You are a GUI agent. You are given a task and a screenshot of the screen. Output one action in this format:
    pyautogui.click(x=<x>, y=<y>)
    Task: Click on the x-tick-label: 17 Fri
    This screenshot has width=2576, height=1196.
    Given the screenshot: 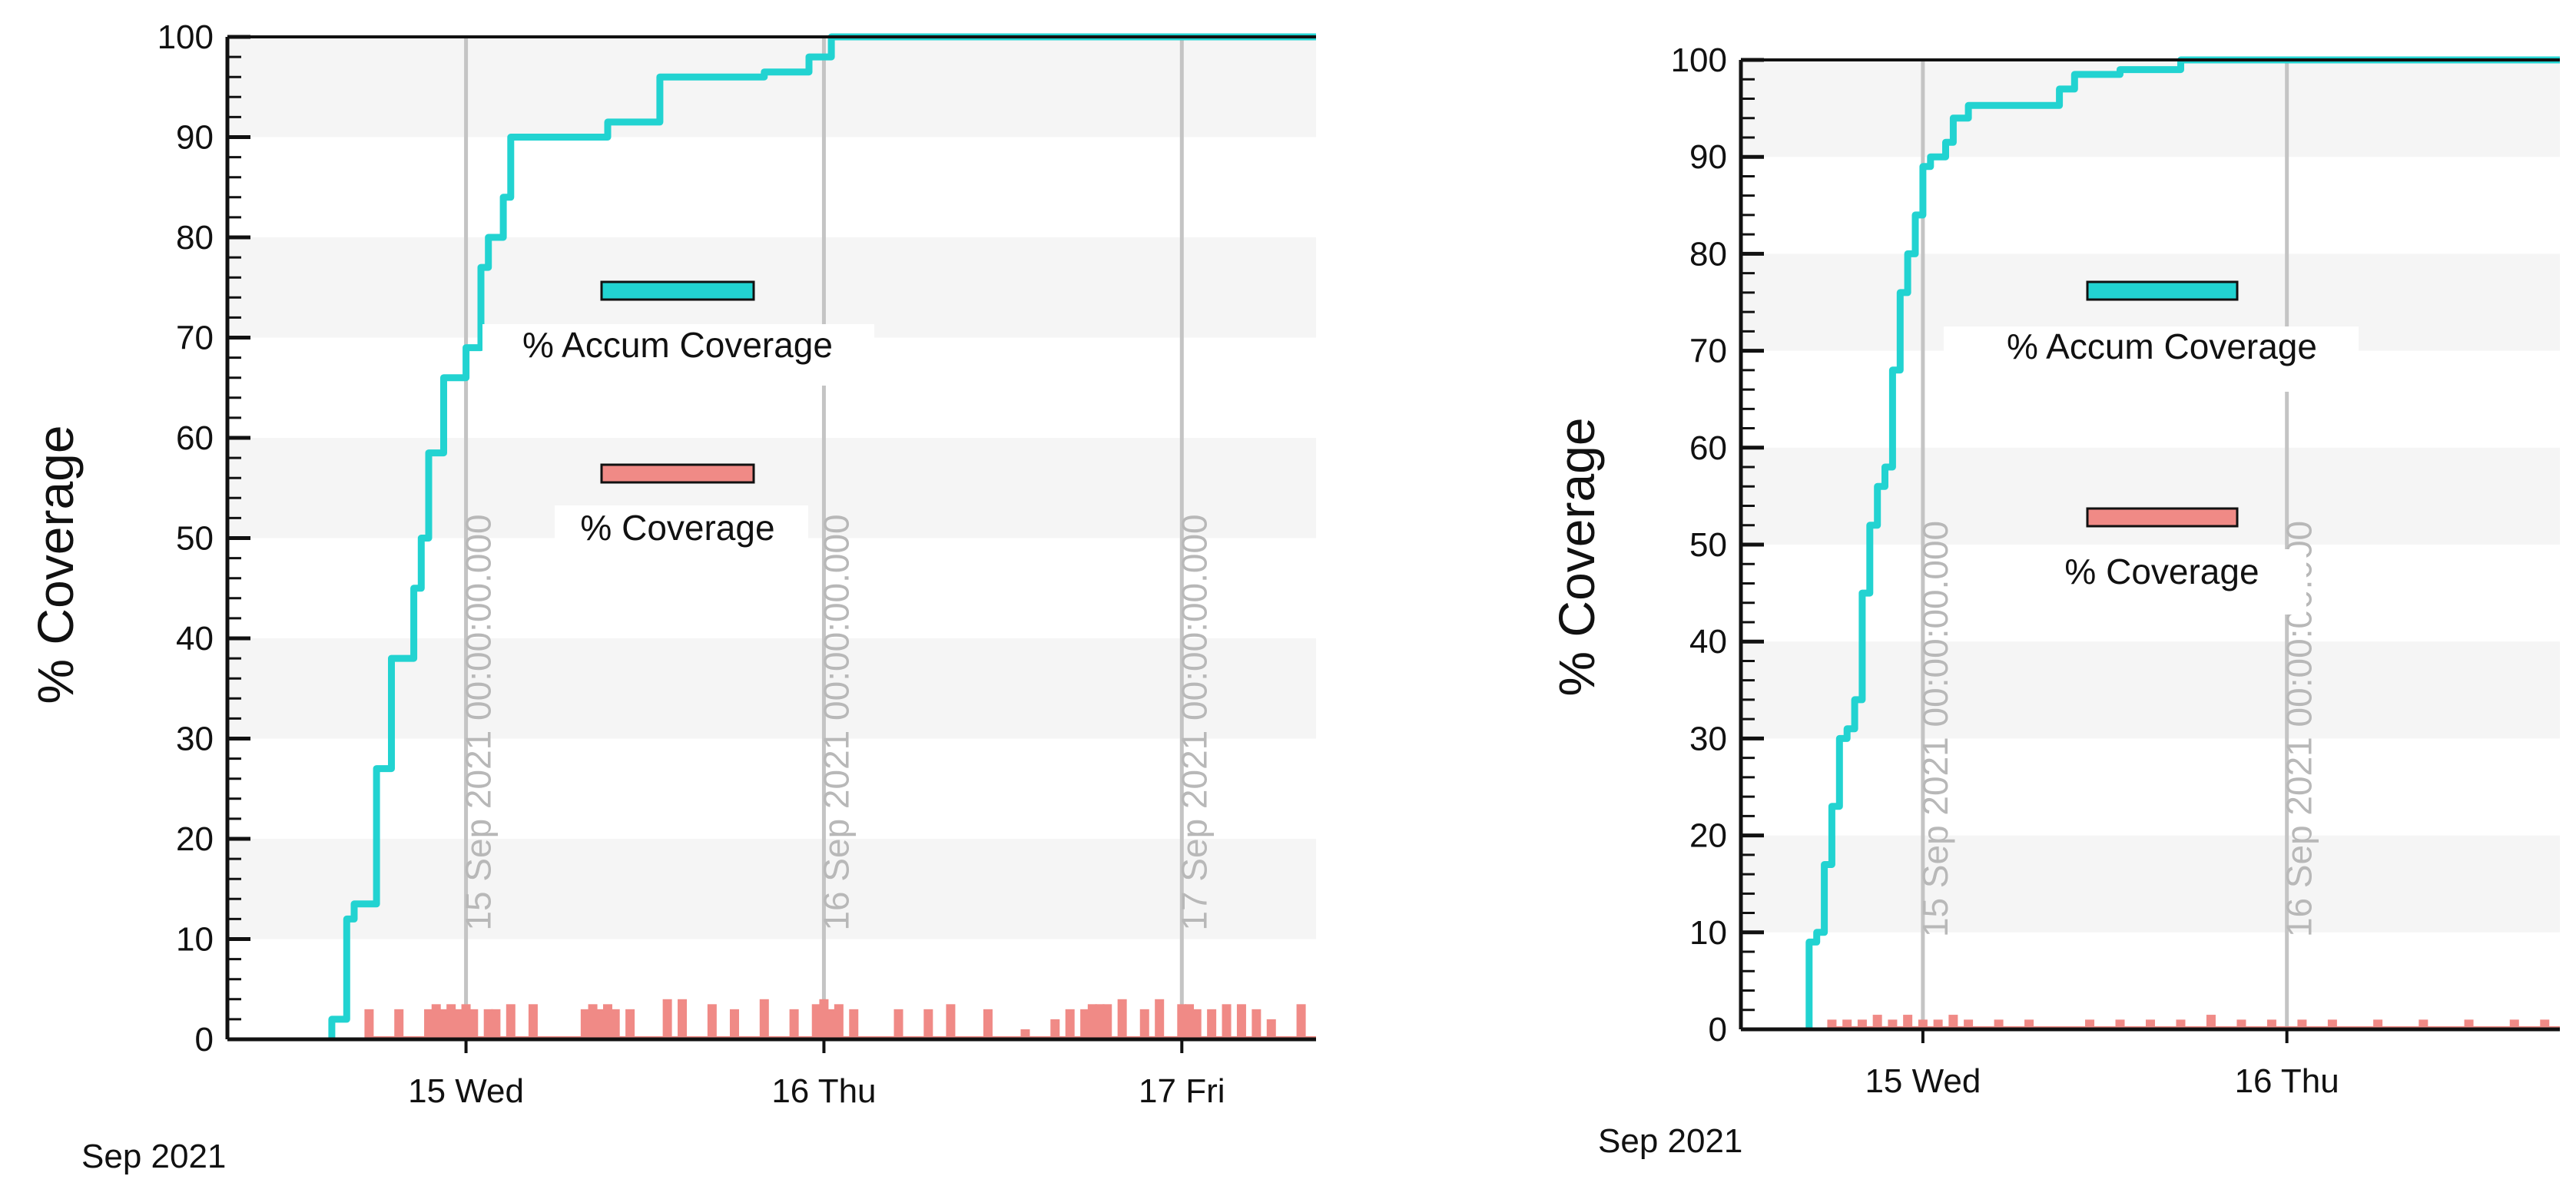 What is the action you would take?
    pyautogui.click(x=1182, y=1091)
    